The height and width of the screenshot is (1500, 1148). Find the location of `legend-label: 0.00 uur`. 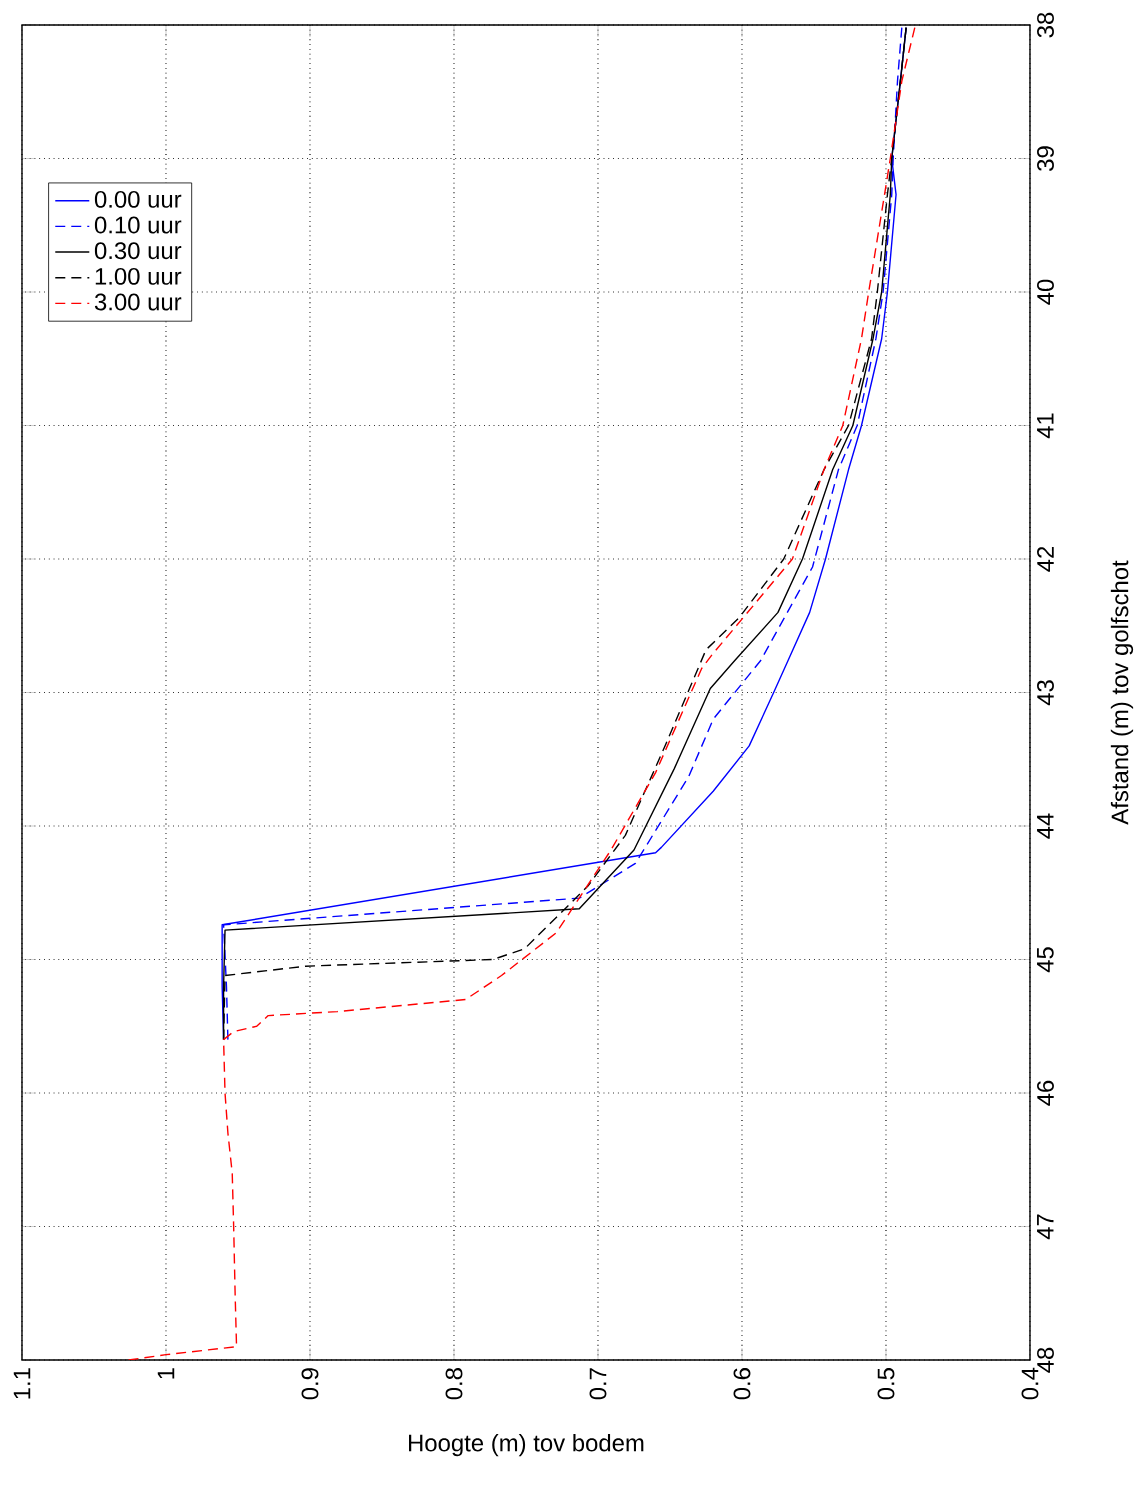

legend-label: 0.00 uur is located at coordinates (138, 199).